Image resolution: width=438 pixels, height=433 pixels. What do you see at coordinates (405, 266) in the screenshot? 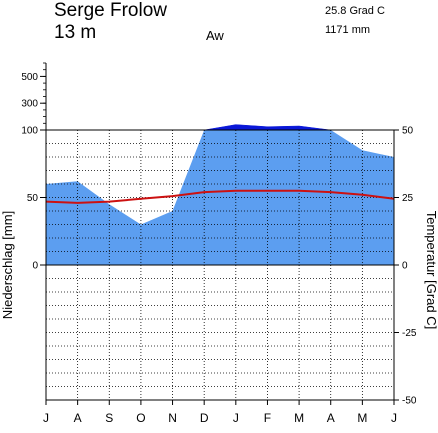
I see `right-tick-label: 0` at bounding box center [405, 266].